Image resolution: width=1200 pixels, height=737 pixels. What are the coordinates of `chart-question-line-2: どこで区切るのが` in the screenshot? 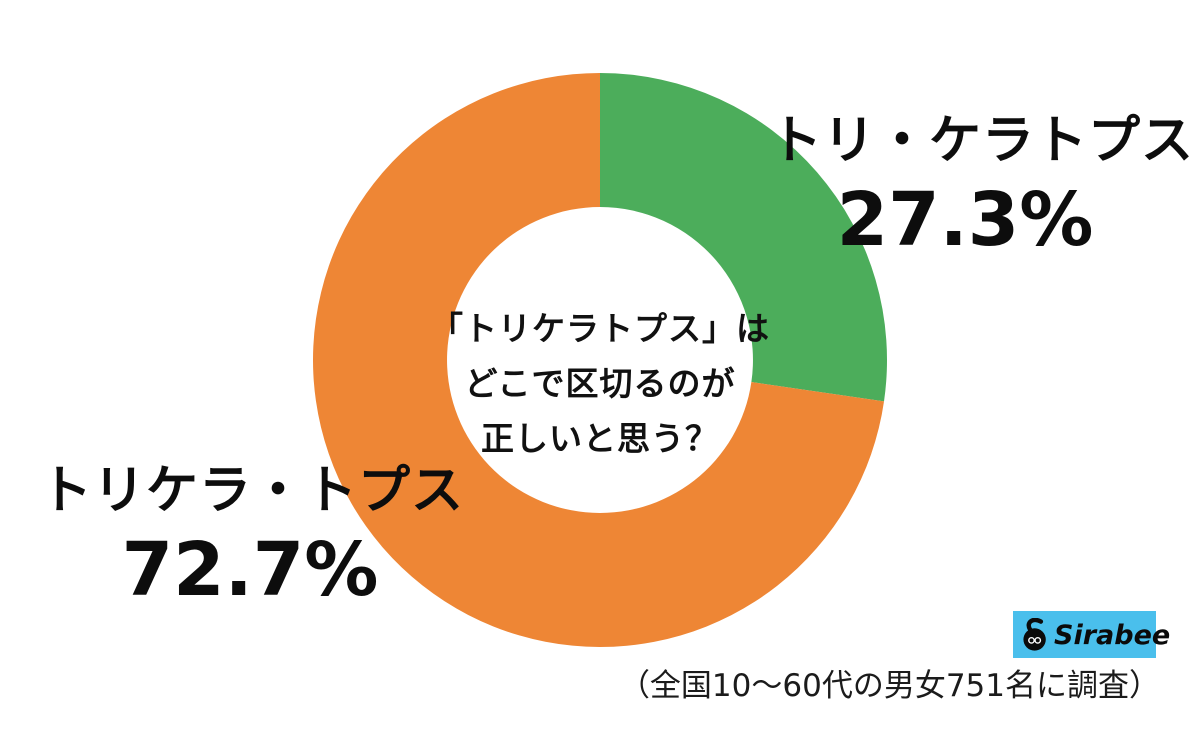 It's located at (600, 383).